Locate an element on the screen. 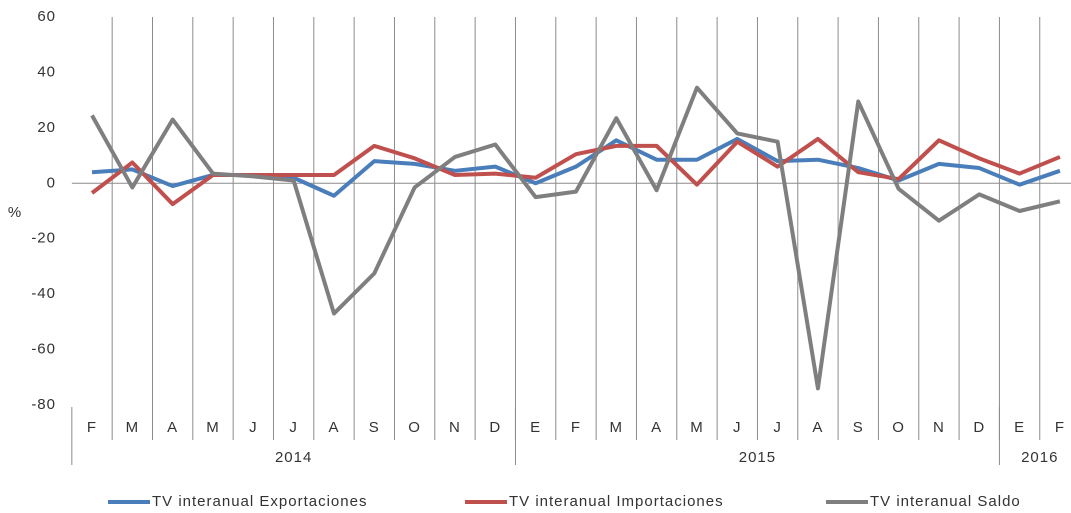 The height and width of the screenshot is (513, 1071). group-label: 2014 is located at coordinates (293, 457).